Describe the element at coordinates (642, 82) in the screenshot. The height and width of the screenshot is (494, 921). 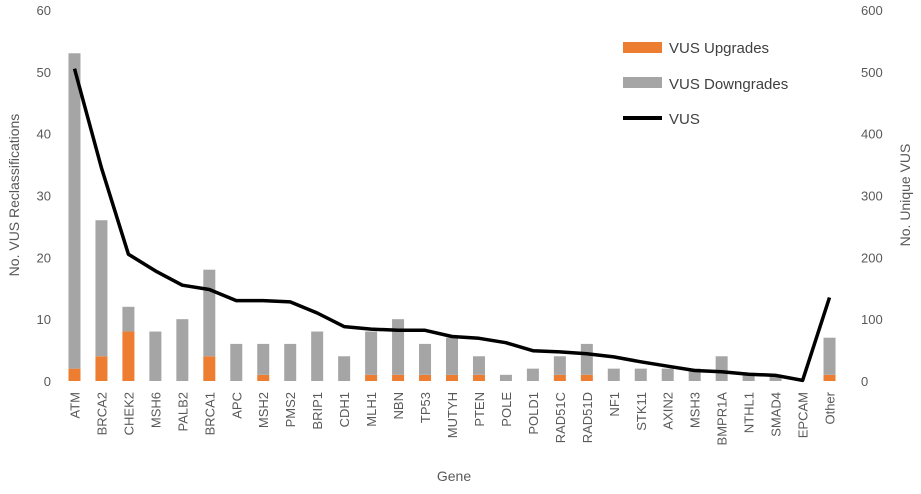
I see `legend-swatch-downgrades` at that location.